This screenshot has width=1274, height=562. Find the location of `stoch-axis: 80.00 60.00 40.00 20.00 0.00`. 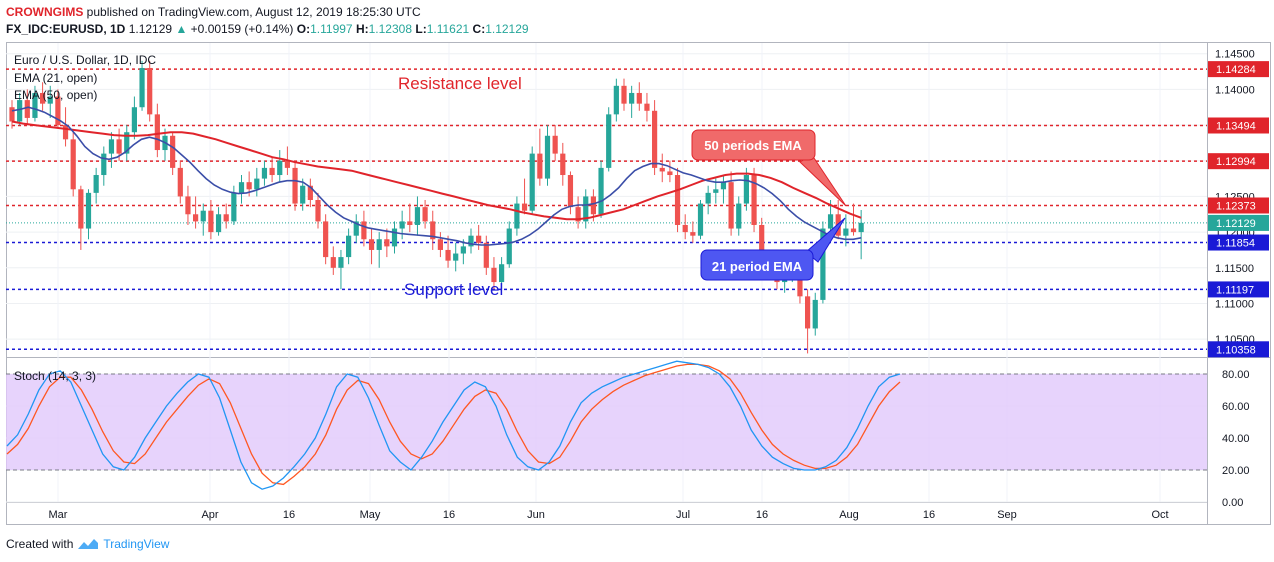

stoch-axis: 80.00 60.00 40.00 20.00 0.00 is located at coordinates (1236, 439).